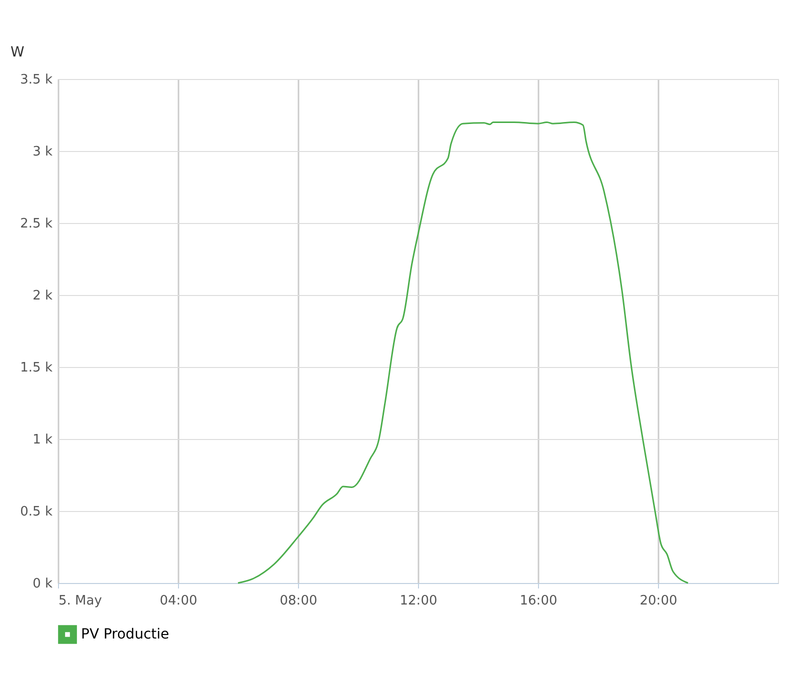  Describe the element at coordinates (659, 601) in the screenshot. I see `x-tick-label: 20:00` at that location.